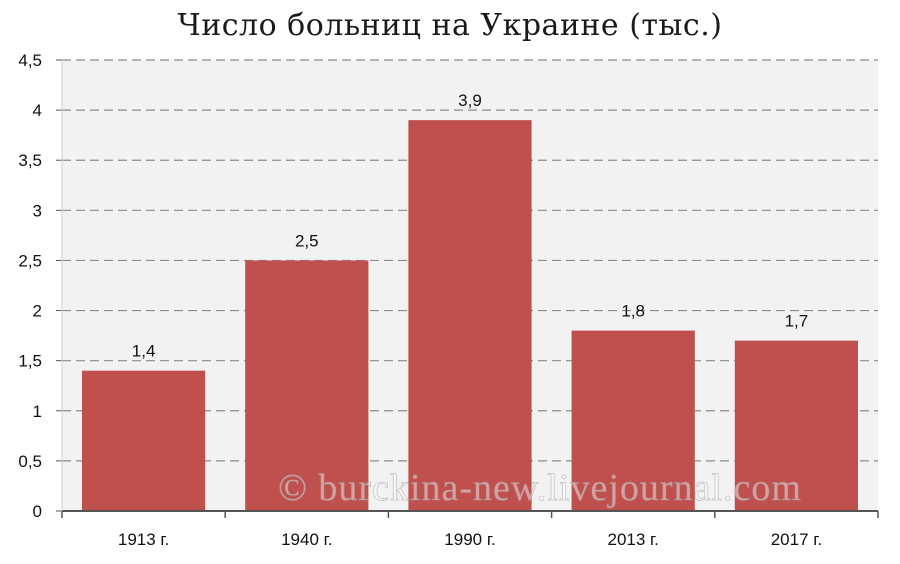 The width and height of the screenshot is (900, 564). I want to click on y-axis-tick-labels: 0 0,5 1 1,5 2 2,5 3 3,5 4 4,5, so click(40, 286).